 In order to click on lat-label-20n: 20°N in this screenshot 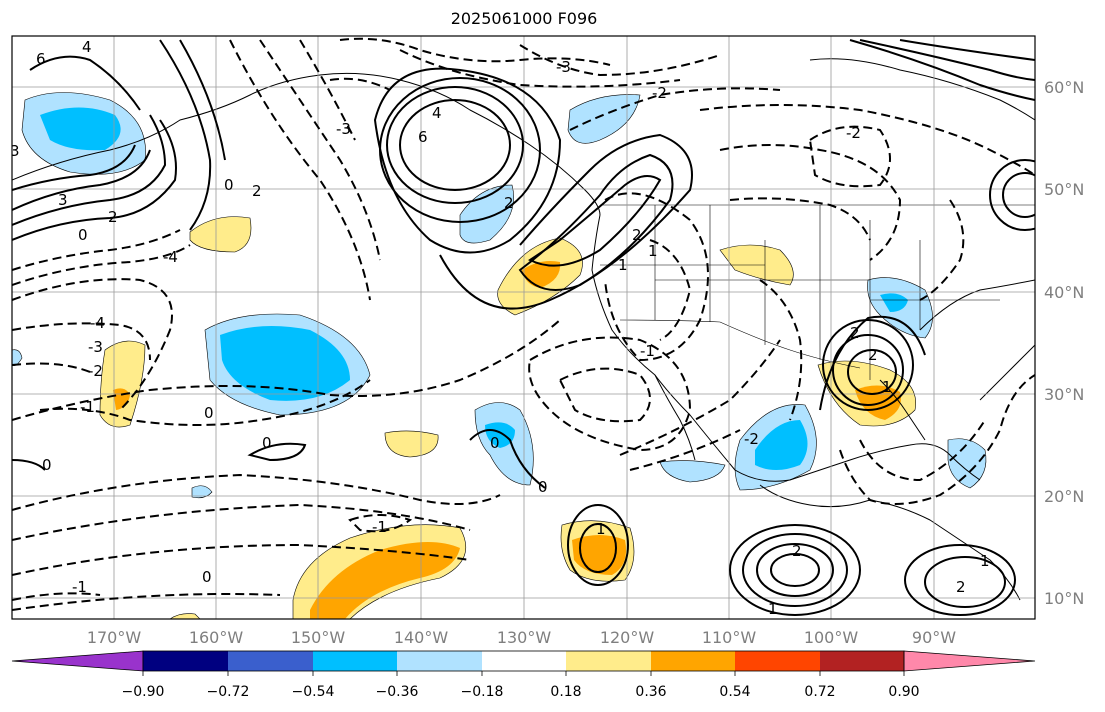, I will do `click(1064, 496)`.